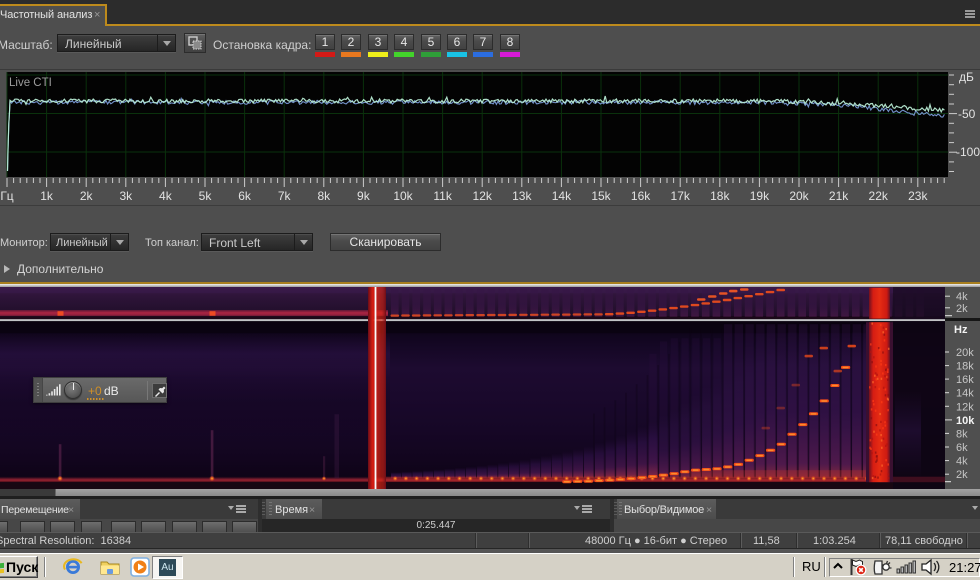 This screenshot has height=580, width=980. I want to click on svg-text: 11k, so click(442, 196).